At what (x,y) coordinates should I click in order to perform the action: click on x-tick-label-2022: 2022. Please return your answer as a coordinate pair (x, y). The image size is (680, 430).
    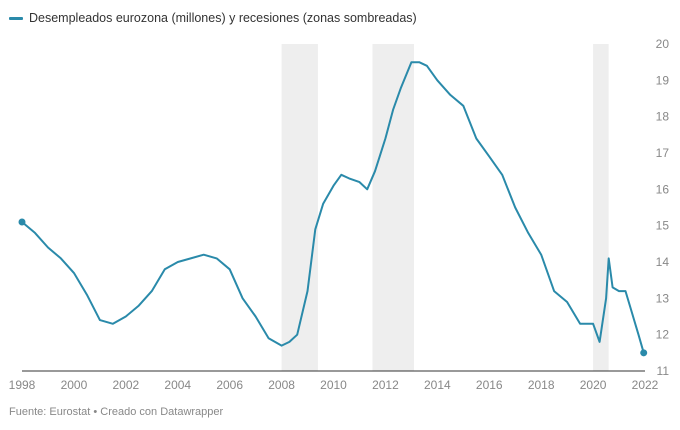
    Looking at the image, I should click on (645, 385).